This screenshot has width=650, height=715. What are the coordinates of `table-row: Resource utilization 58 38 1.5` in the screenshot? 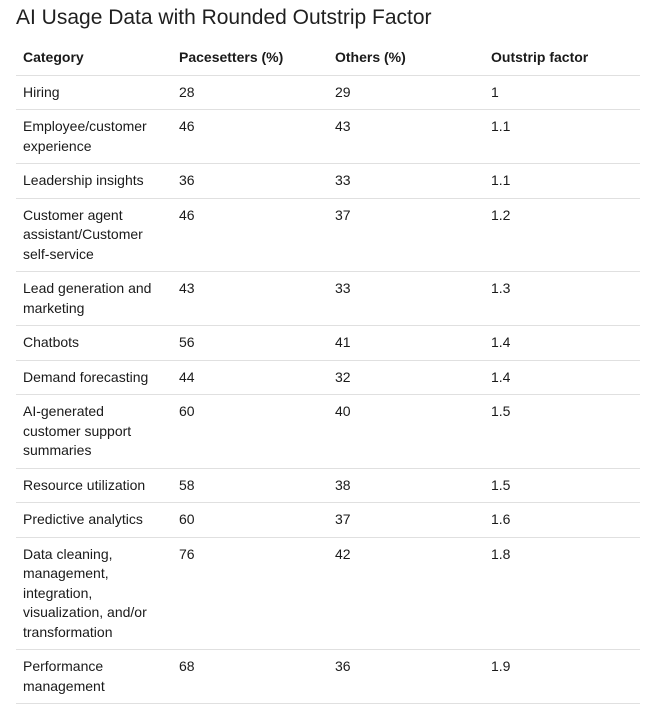 It's located at (328, 485).